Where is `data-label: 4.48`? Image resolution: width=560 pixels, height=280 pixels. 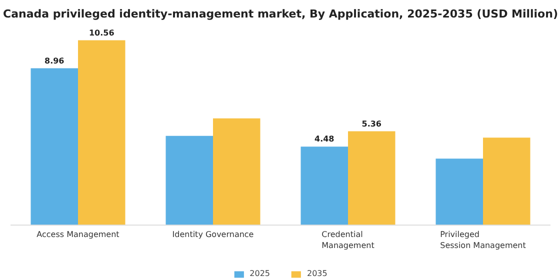 data-label: 4.48 is located at coordinates (324, 139).